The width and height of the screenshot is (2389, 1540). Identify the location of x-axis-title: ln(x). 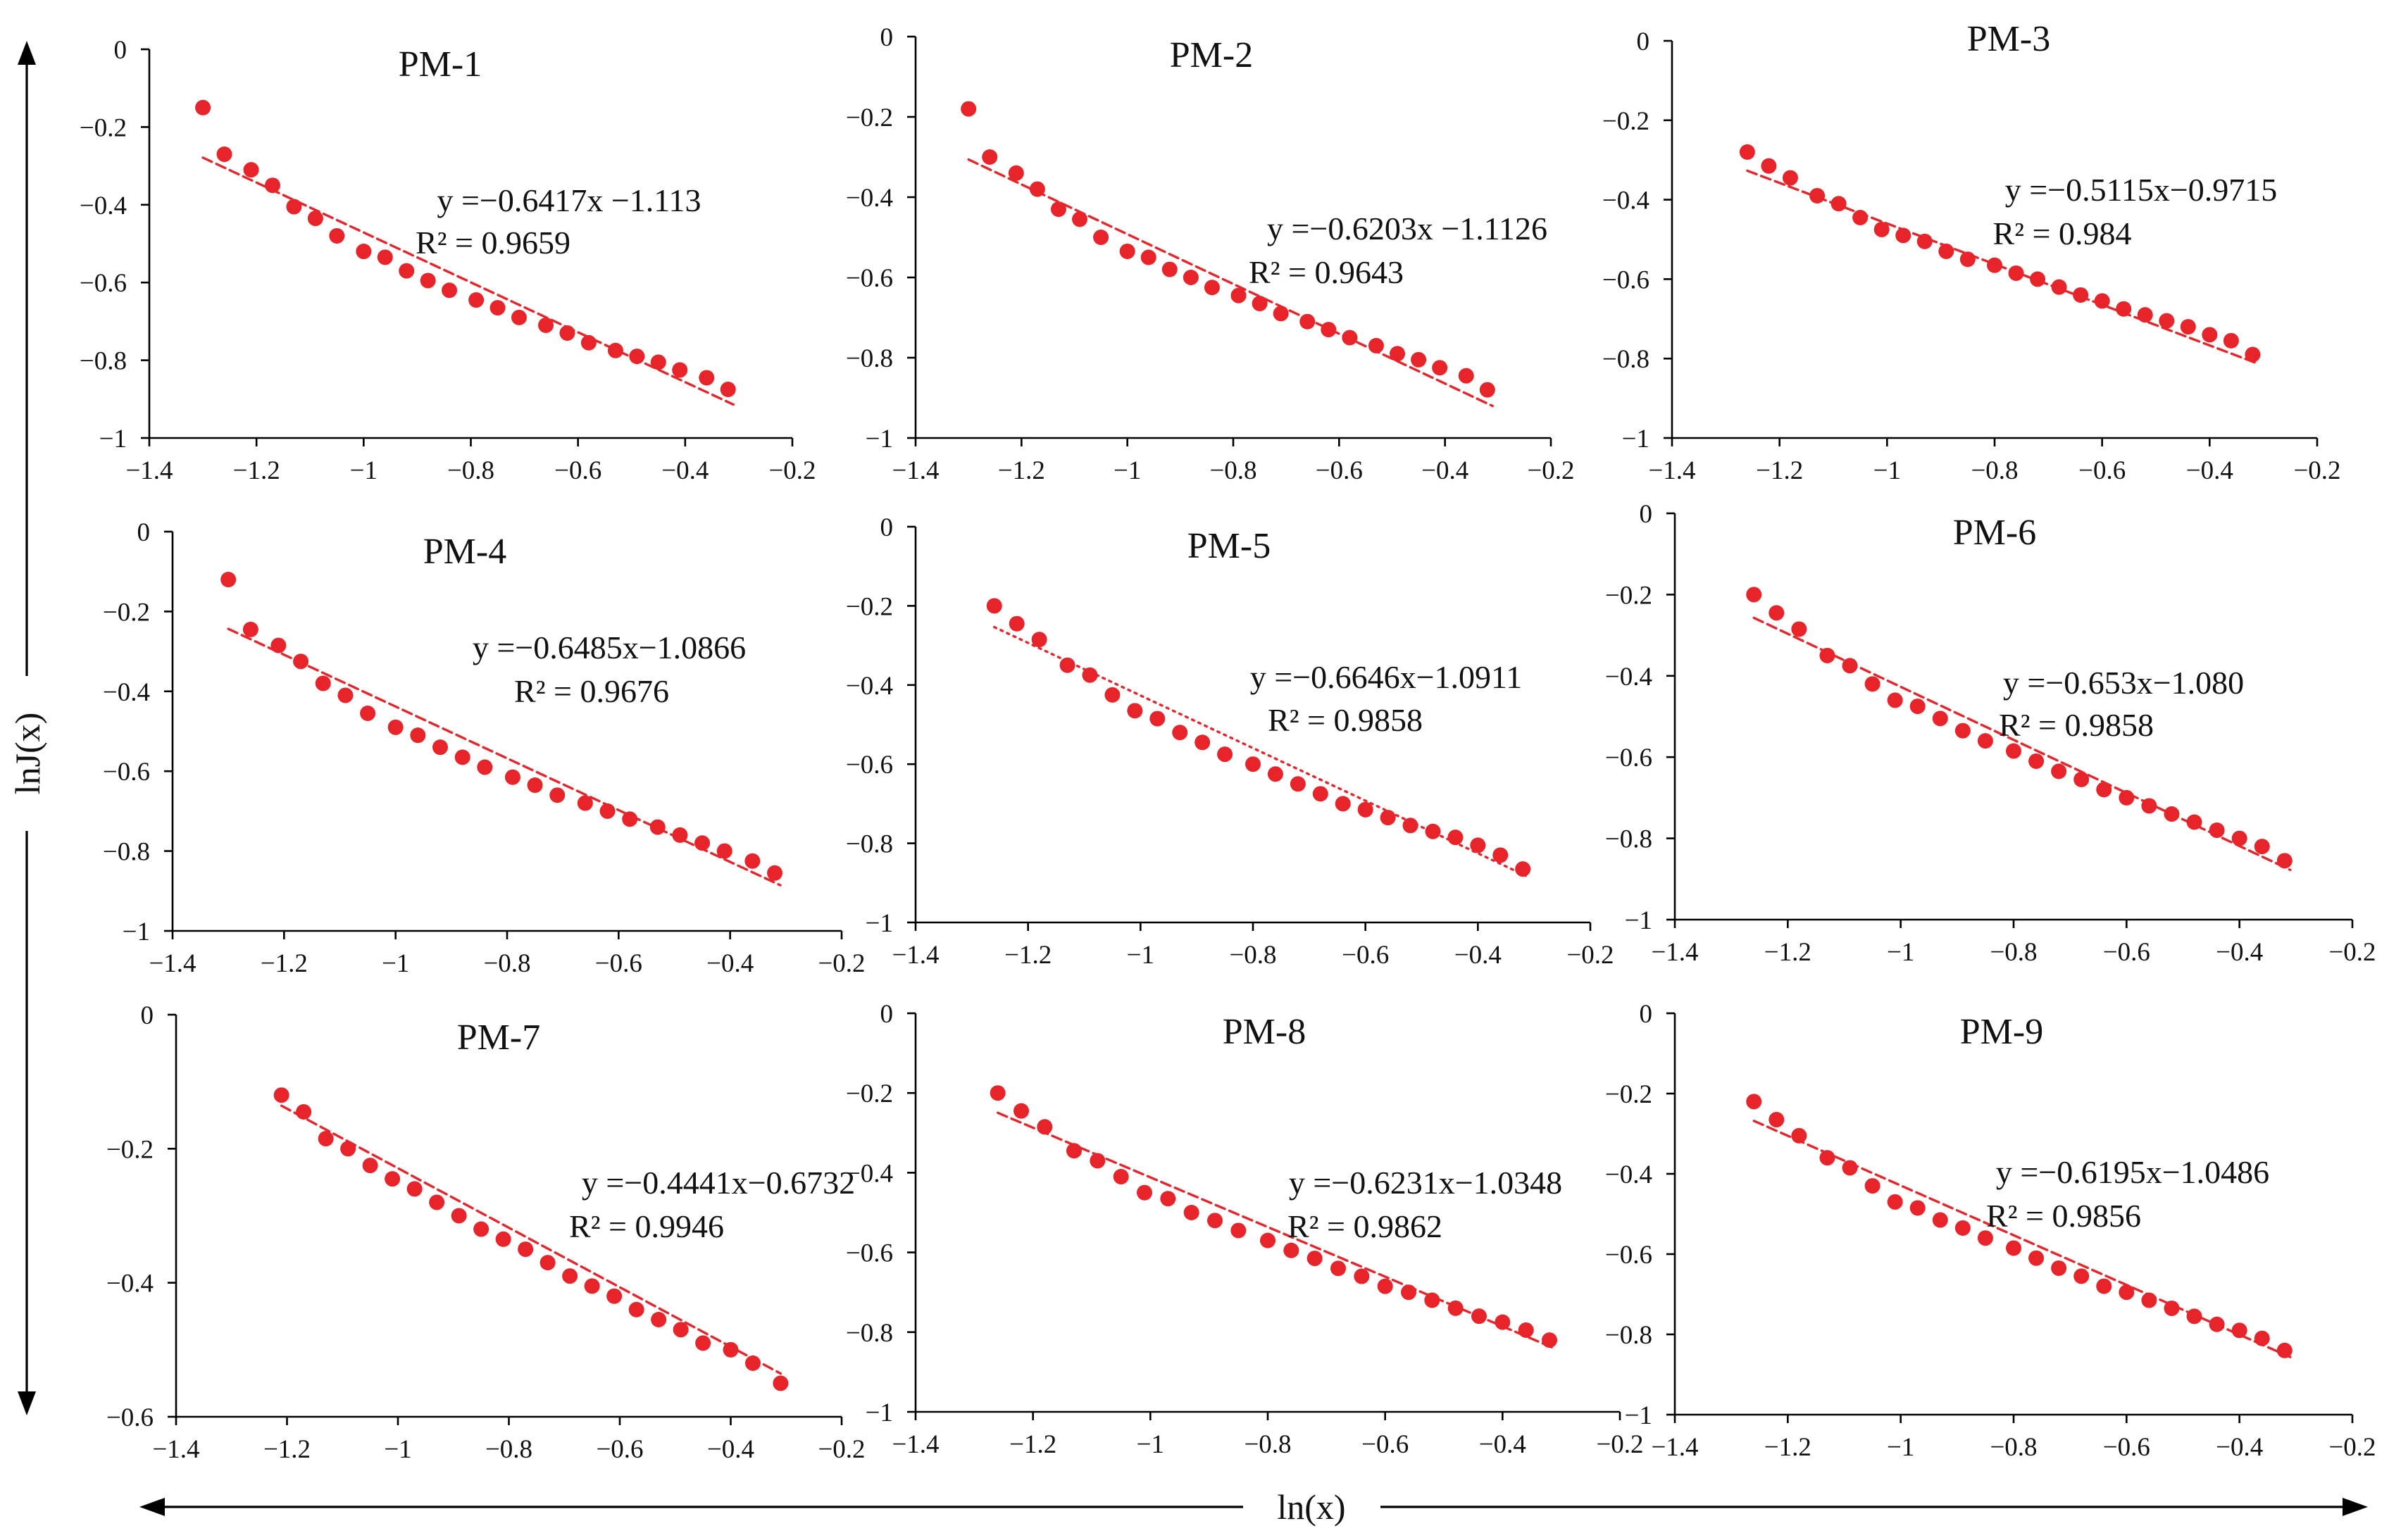
(1311, 1507).